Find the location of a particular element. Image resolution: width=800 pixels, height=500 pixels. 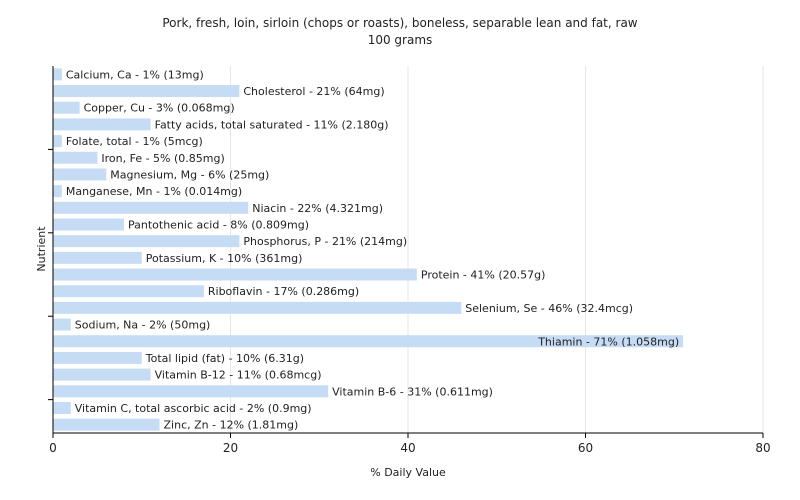

bar-label: Niacin - 22% (4.321mg) is located at coordinates (317, 208).